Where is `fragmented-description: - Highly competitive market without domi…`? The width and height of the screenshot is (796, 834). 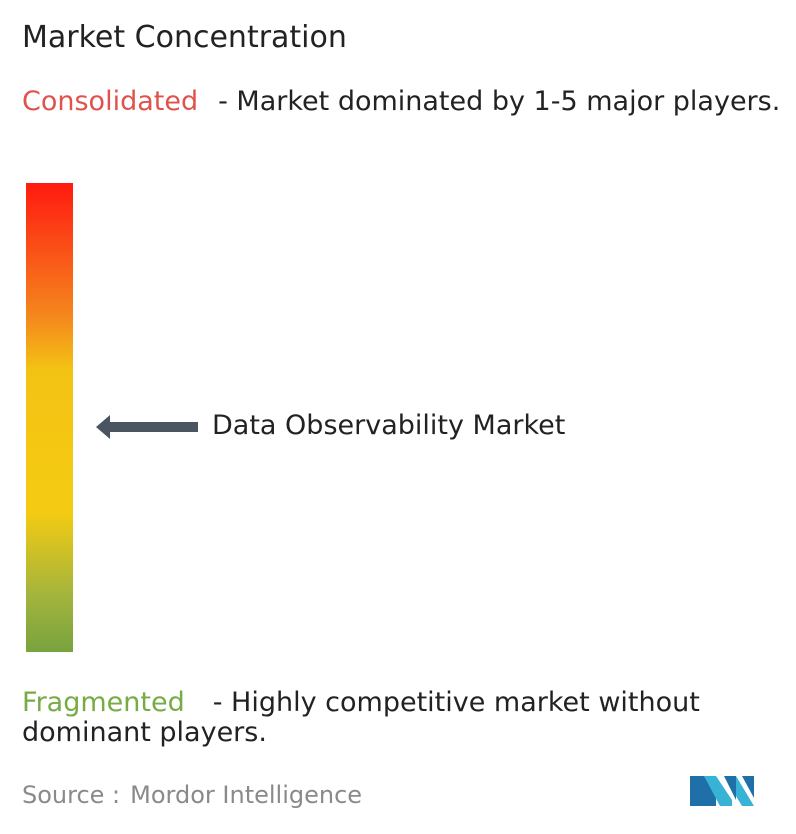
fragmented-description: - Highly competitive market without domi… is located at coordinates (361, 717).